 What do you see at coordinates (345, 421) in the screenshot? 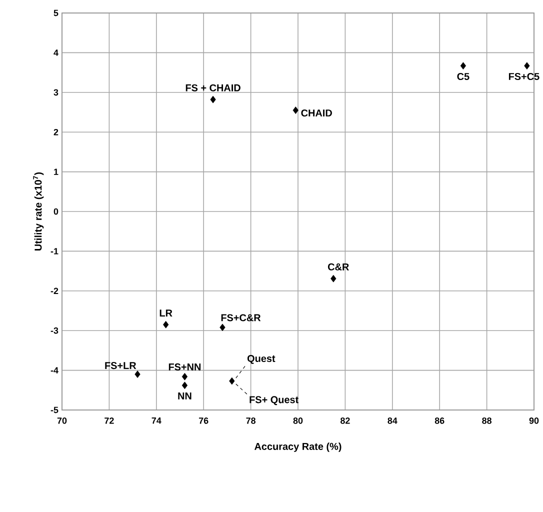
I see `x-tick-label: 82` at bounding box center [345, 421].